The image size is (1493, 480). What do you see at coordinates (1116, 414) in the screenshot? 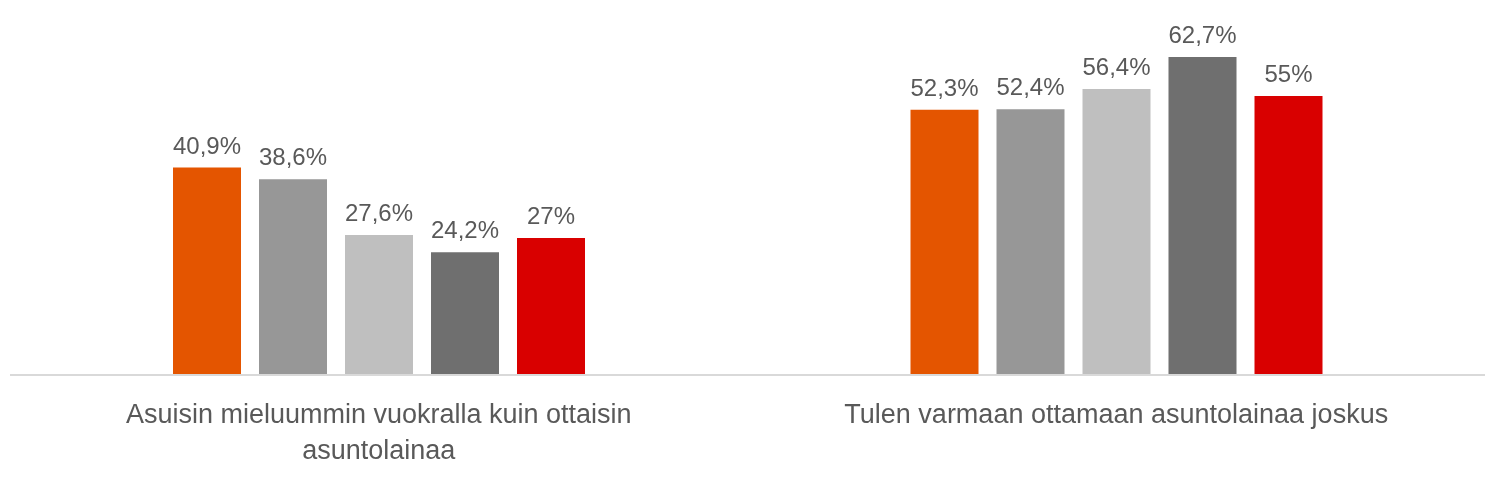
I see `x-tick-label: Tulen varmaan ottamaan asuntolainaa joskus` at bounding box center [1116, 414].